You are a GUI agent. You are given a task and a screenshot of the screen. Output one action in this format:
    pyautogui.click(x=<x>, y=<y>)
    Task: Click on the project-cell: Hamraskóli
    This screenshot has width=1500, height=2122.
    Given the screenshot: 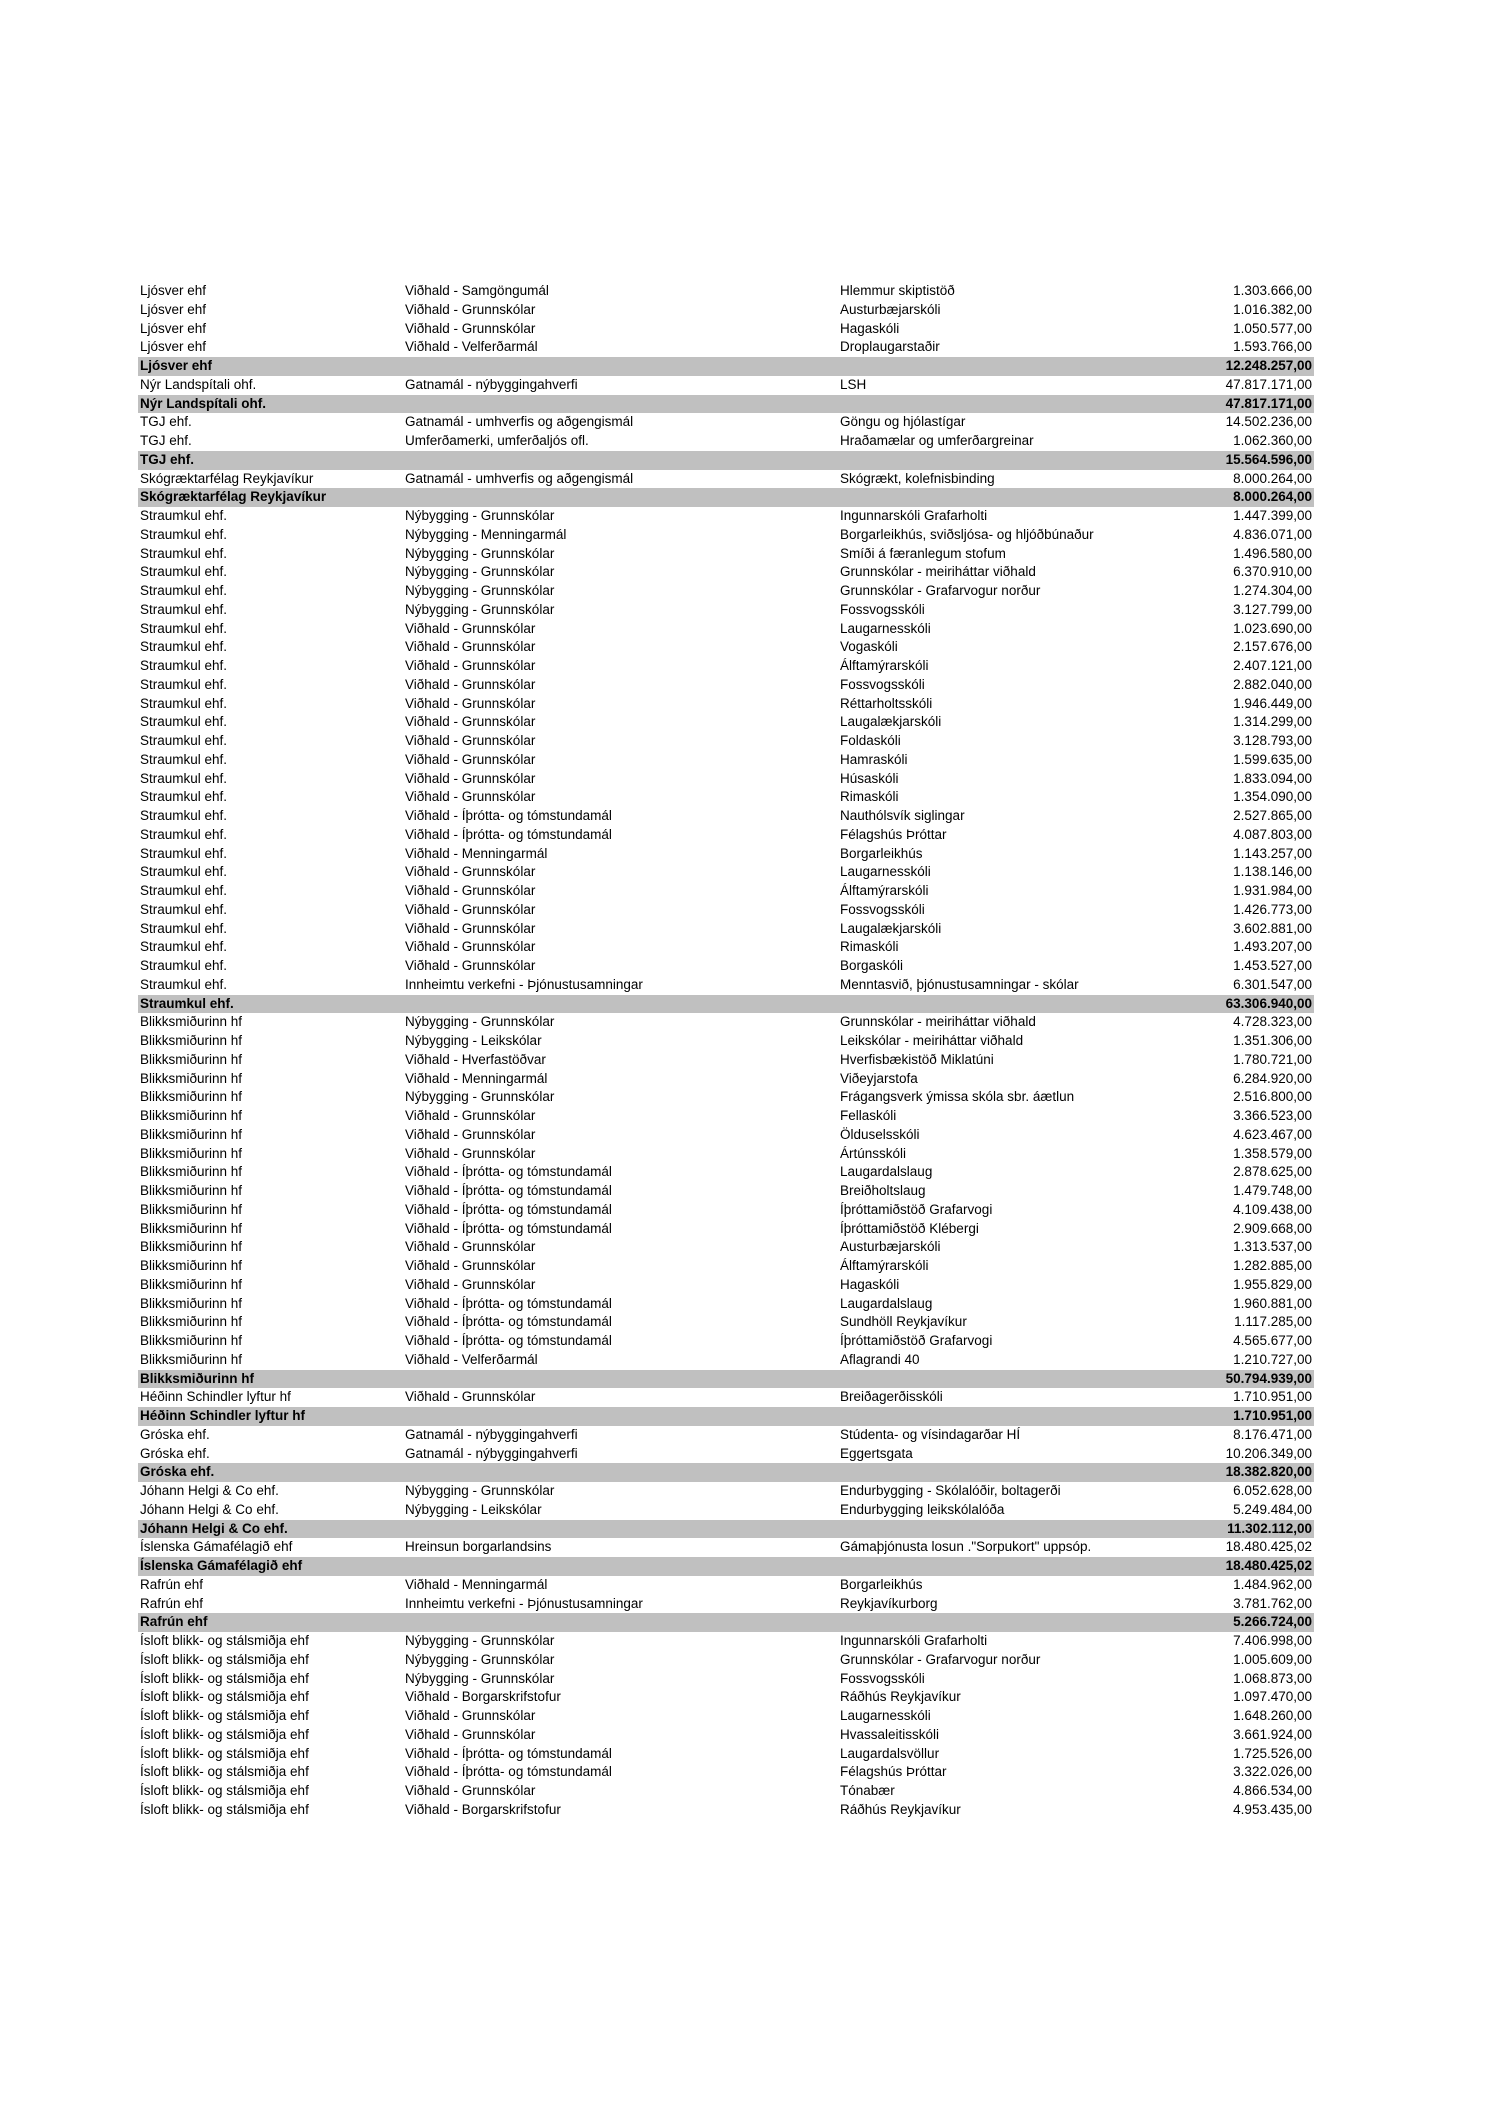 What is the action you would take?
    pyautogui.click(x=874, y=759)
    